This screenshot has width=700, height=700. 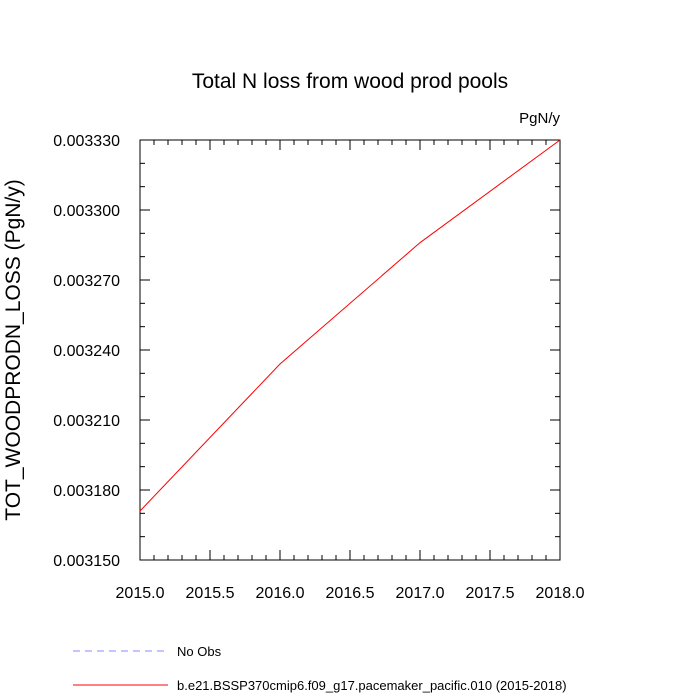 I want to click on legend-label-0: No Obs, so click(x=199, y=651).